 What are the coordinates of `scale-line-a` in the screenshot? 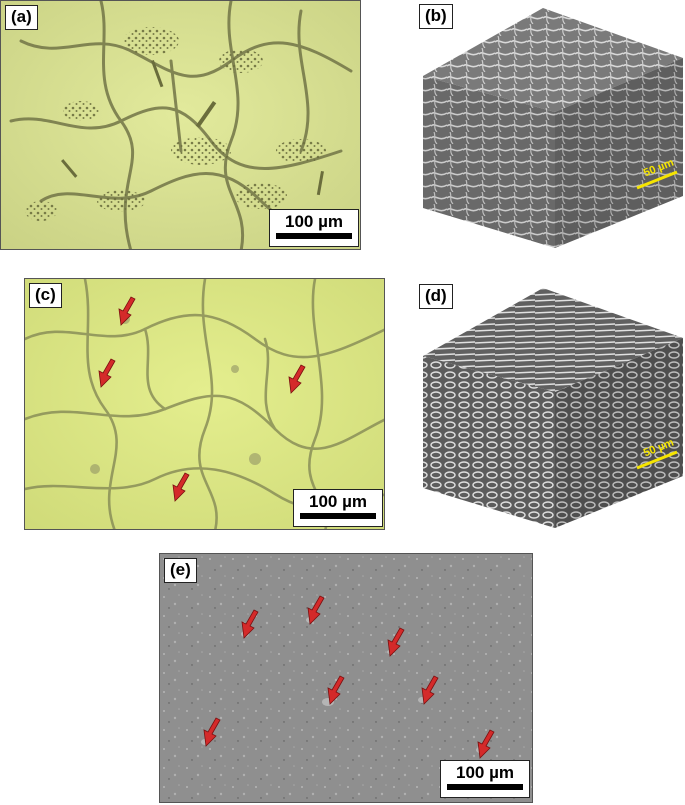 It's located at (314, 236).